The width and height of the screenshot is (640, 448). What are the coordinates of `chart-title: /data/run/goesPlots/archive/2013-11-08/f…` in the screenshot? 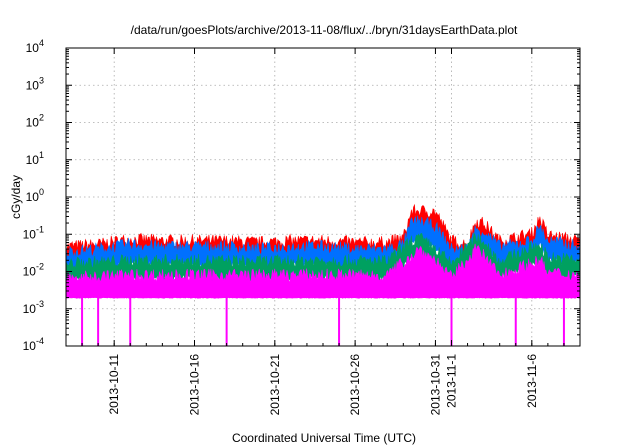 It's located at (324, 30).